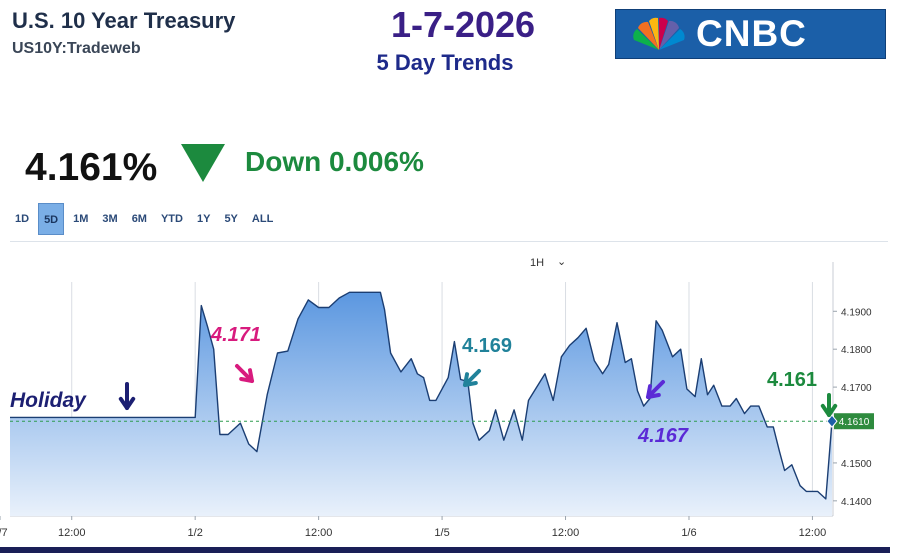 The height and width of the screenshot is (560, 900). Describe the element at coordinates (856, 350) in the screenshot. I see `y-tick-label: 4.1800` at that location.